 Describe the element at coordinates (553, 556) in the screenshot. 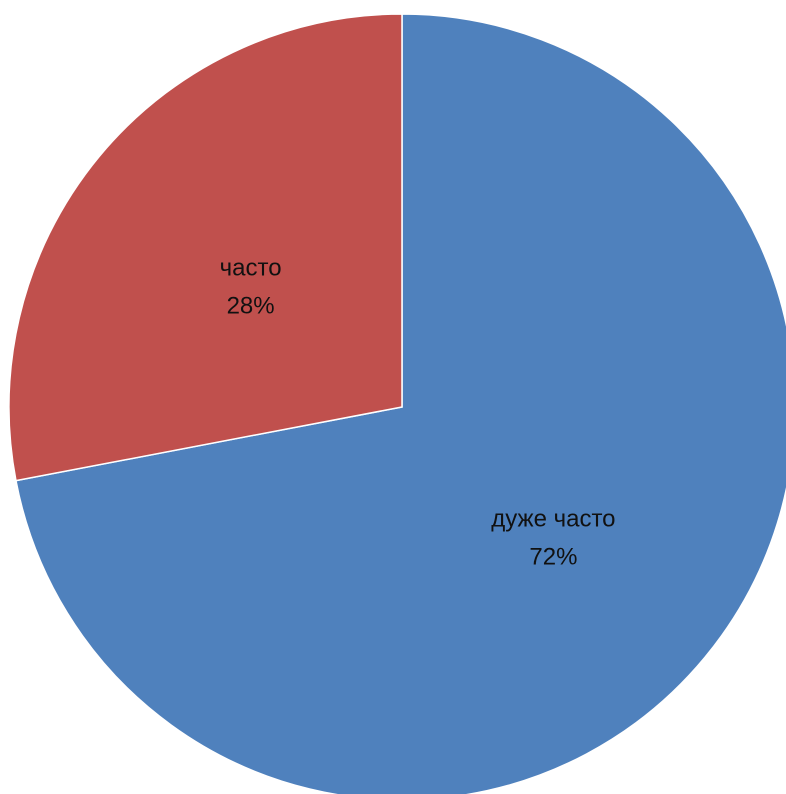

I see `slice-percent-label: 72%` at that location.